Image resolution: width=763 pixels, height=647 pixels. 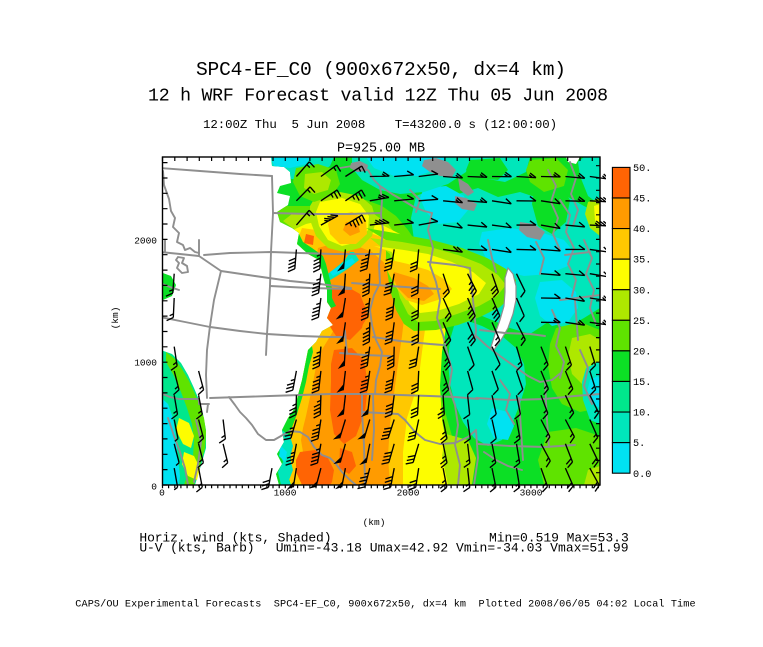 I want to click on svg-text: 5., so click(x=639, y=444).